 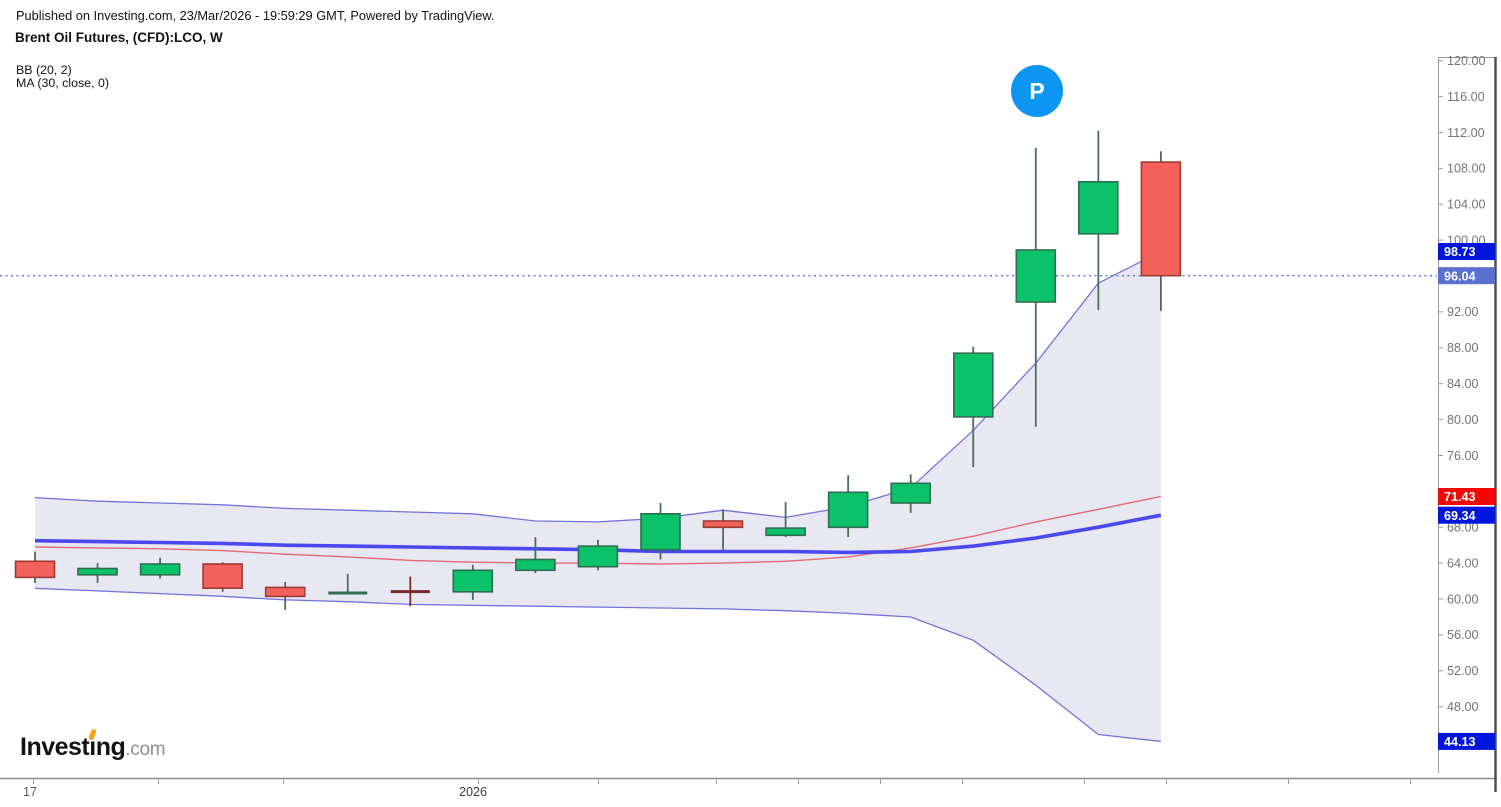 What do you see at coordinates (1466, 133) in the screenshot?
I see `y-axis-label: 112.00` at bounding box center [1466, 133].